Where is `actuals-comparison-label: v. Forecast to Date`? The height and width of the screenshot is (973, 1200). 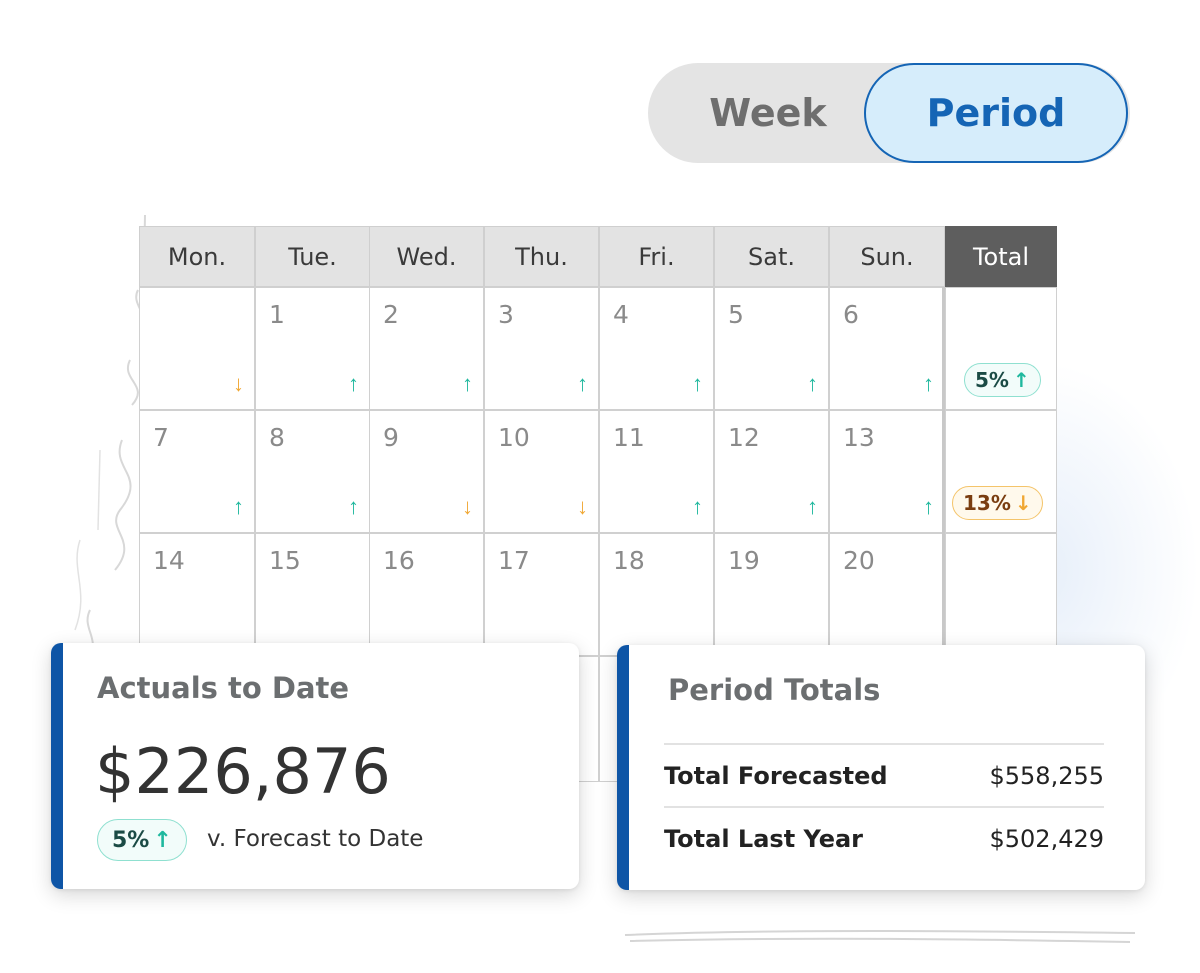 actuals-comparison-label: v. Forecast to Date is located at coordinates (315, 839).